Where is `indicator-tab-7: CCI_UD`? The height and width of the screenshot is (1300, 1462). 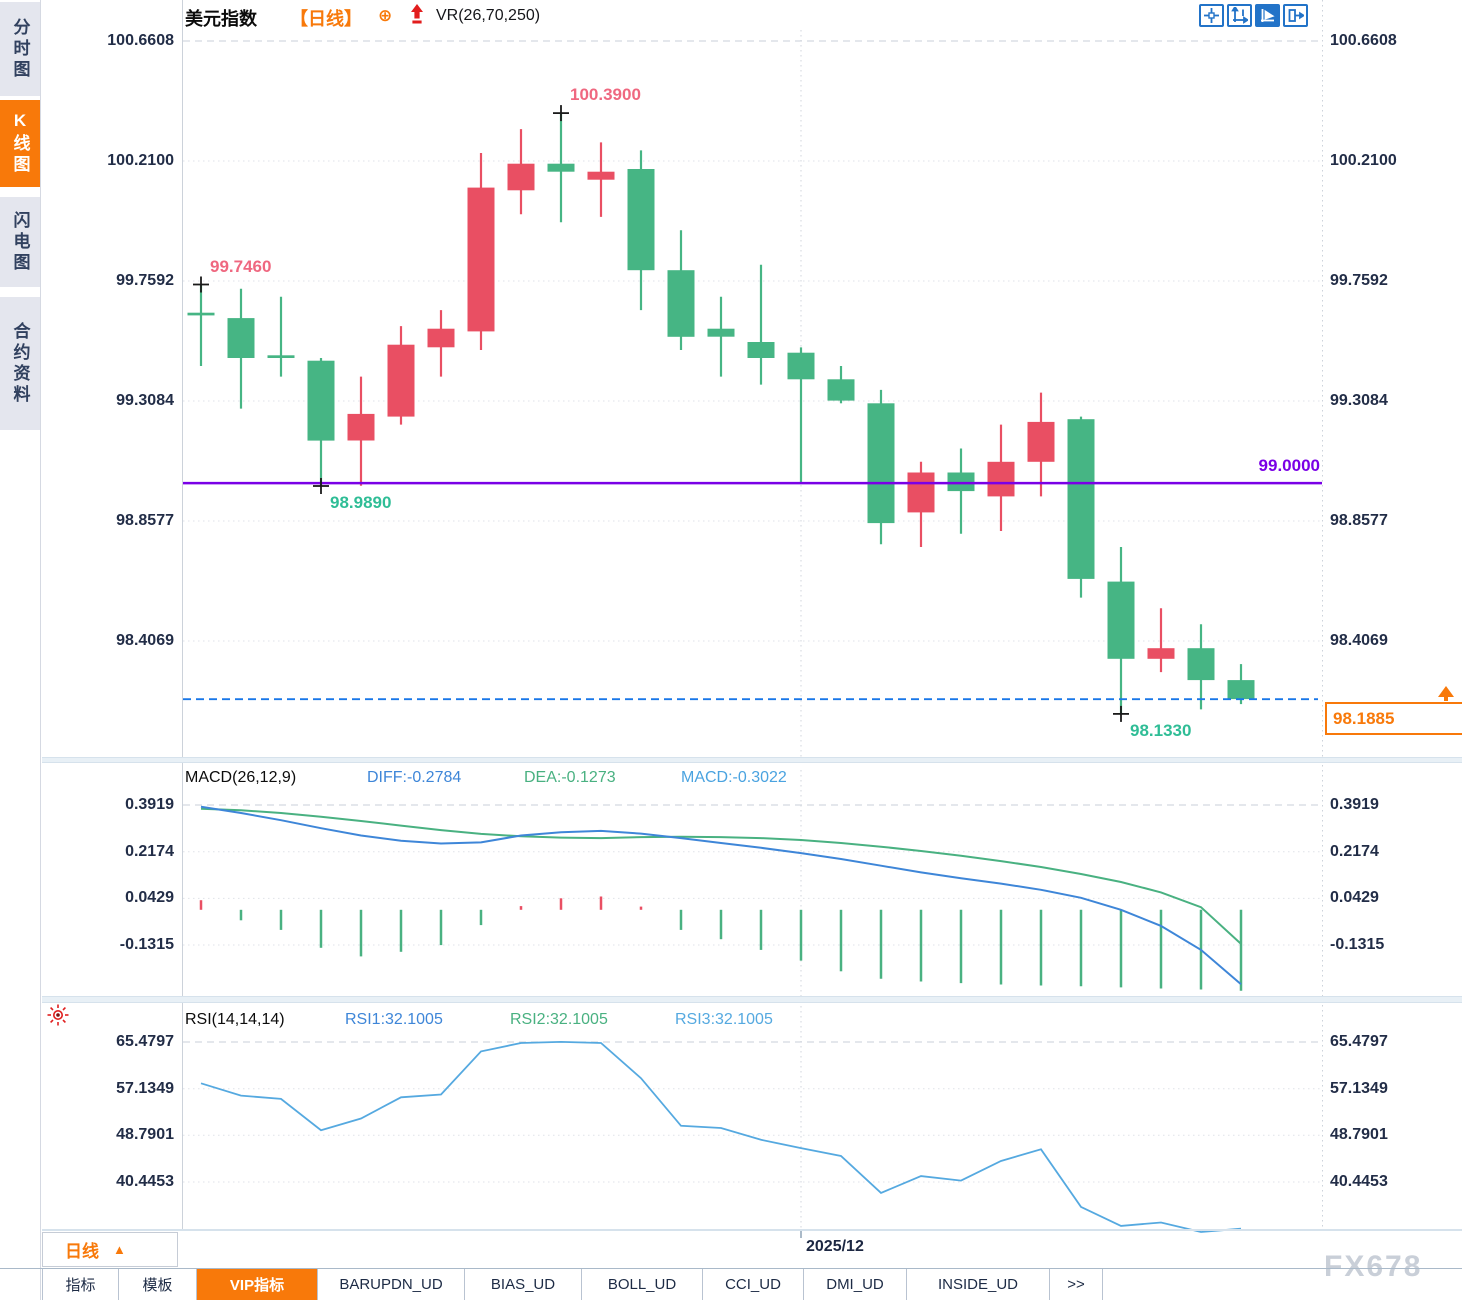
indicator-tab-7: CCI_UD is located at coordinates (753, 1284).